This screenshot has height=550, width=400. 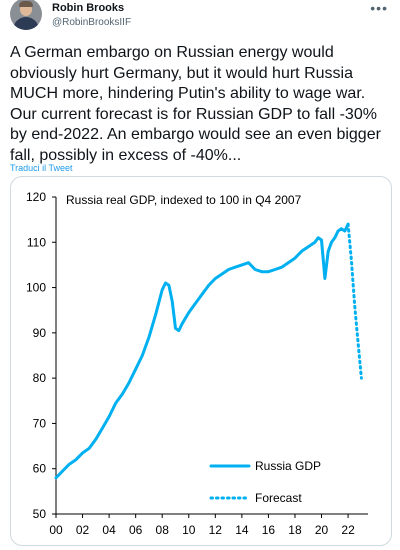 I want to click on forecast-series-line, so click(x=354, y=301).